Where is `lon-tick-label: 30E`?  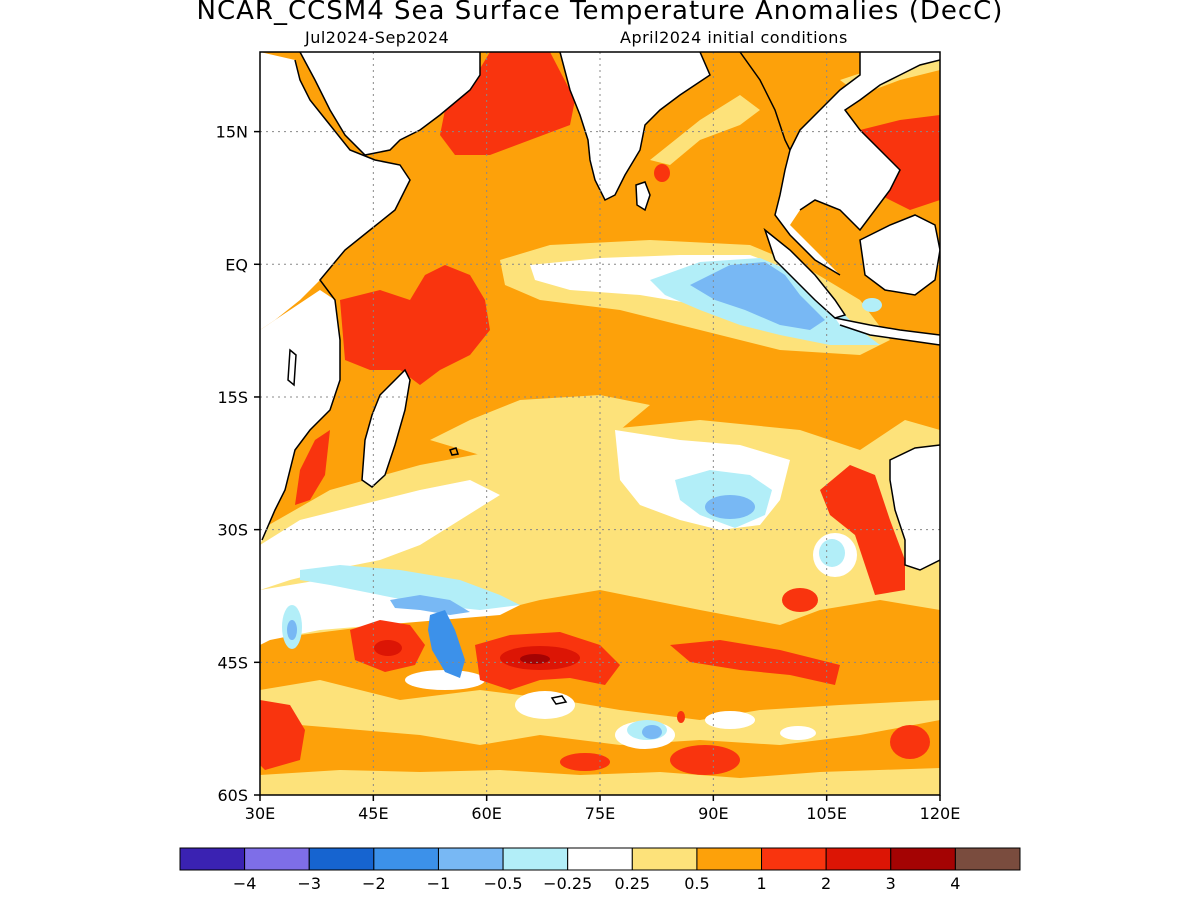
lon-tick-label: 30E is located at coordinates (260, 813).